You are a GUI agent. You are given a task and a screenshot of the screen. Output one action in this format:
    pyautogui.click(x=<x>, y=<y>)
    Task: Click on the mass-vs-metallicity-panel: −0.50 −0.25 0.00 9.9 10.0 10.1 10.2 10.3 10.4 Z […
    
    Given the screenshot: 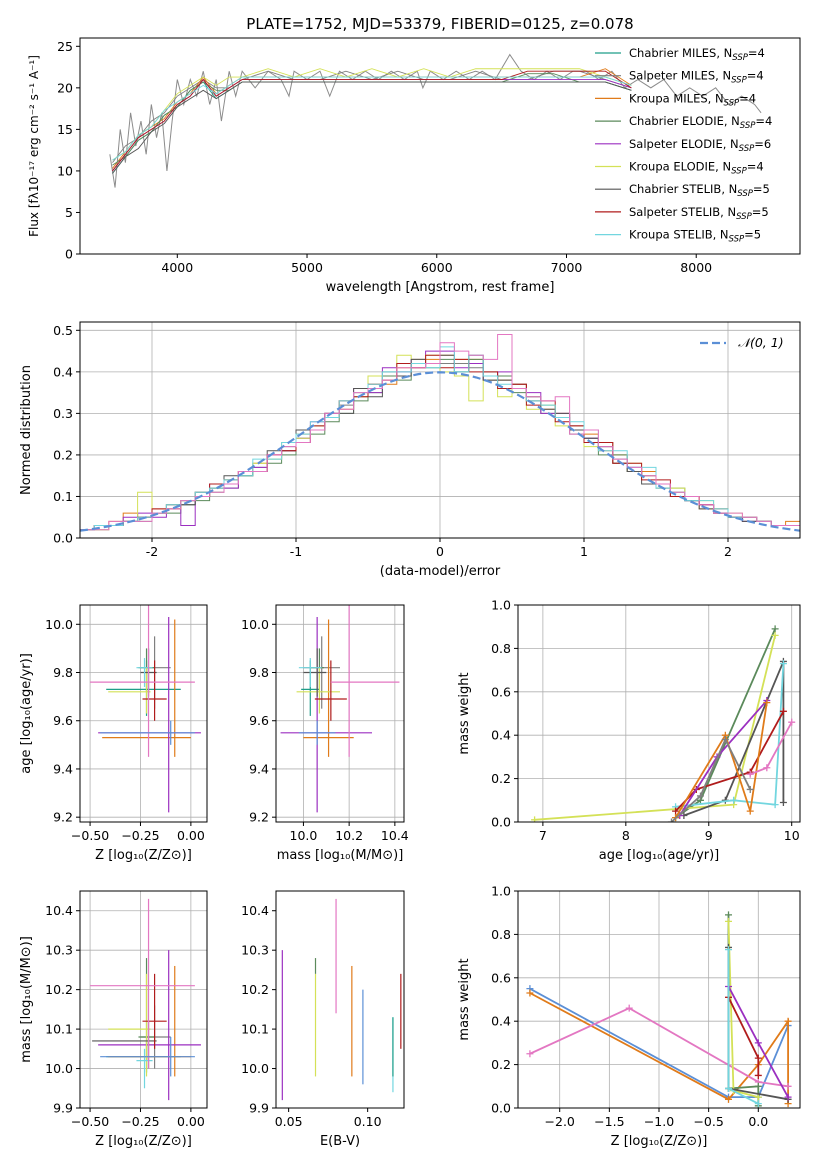 What is the action you would take?
    pyautogui.click(x=113, y=1019)
    